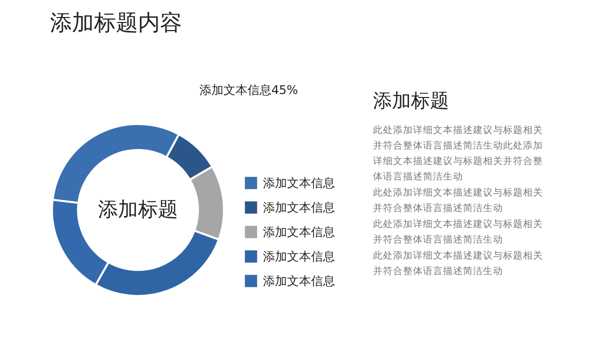 Image resolution: width=600 pixels, height=338 pixels. Describe the element at coordinates (116, 23) in the screenshot. I see `chart-title: 添加标题内容` at that location.